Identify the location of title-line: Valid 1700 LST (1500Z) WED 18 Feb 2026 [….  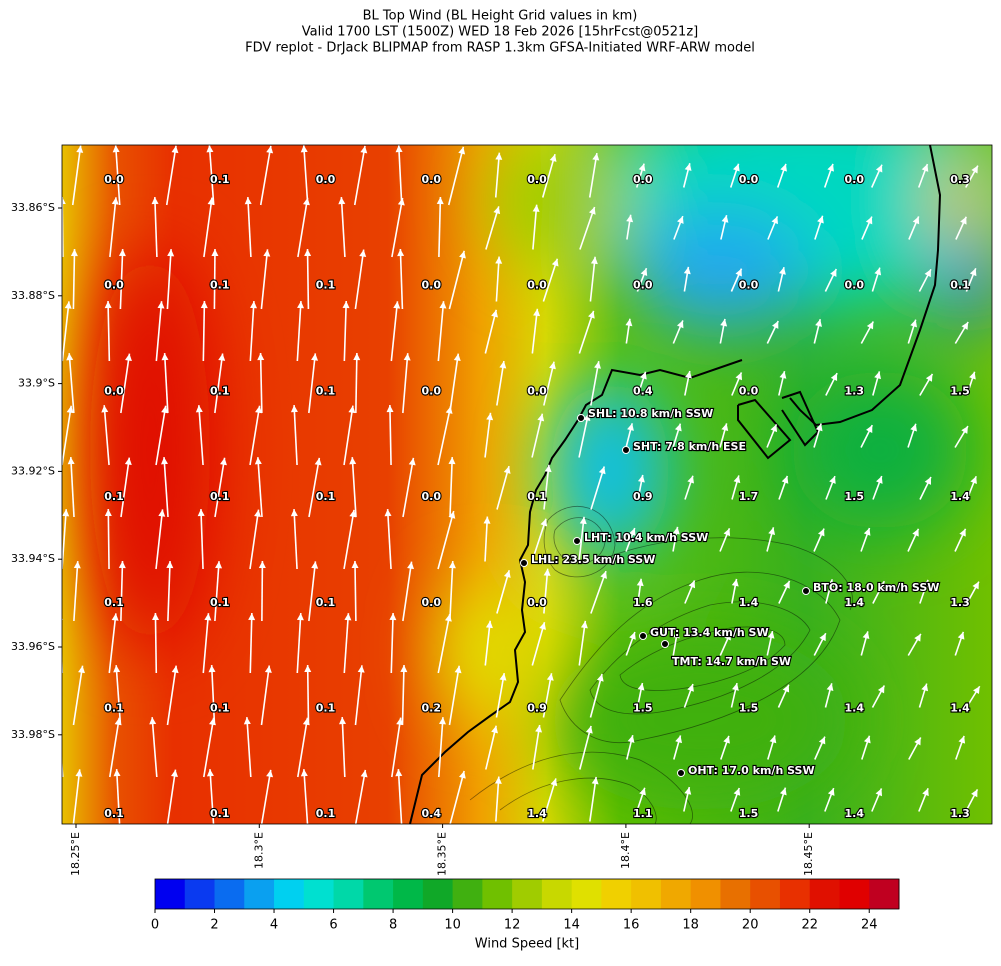
(500, 32).